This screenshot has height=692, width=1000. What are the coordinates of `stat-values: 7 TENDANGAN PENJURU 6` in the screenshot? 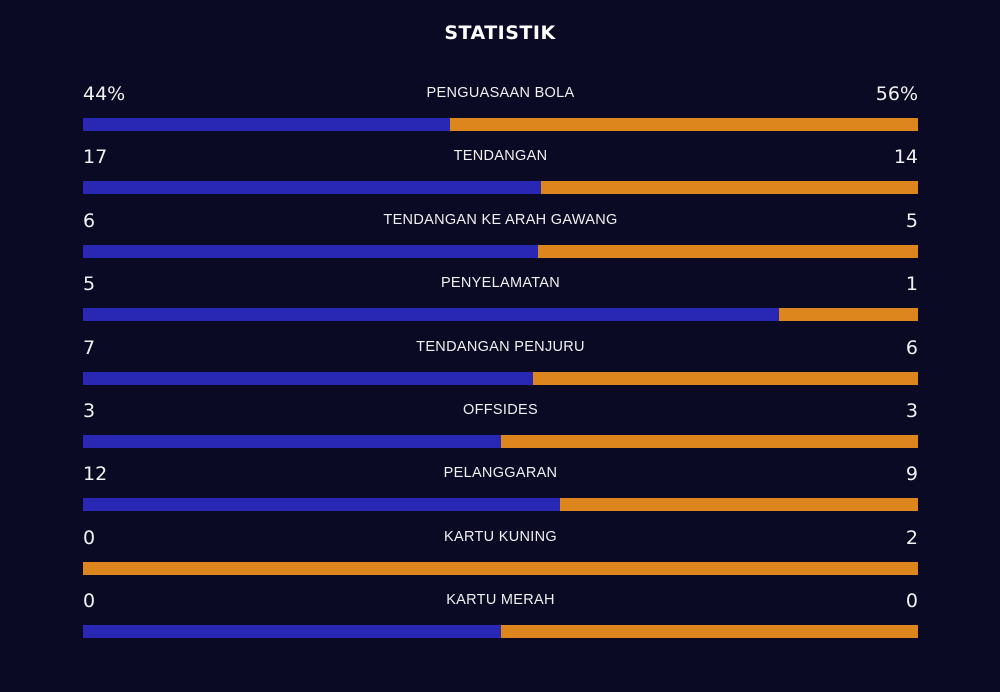 It's located at (500, 348).